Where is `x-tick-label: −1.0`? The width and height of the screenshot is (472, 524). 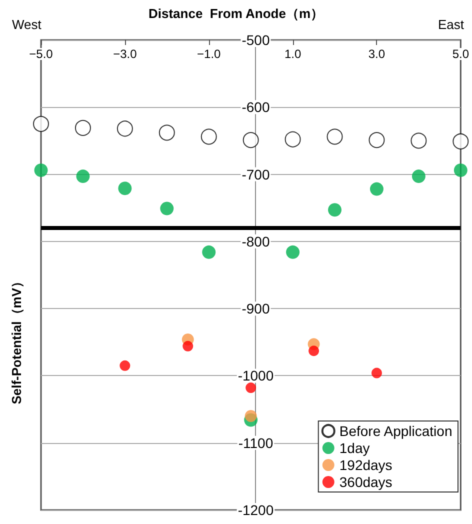
x-tick-label: −1.0 is located at coordinates (209, 54).